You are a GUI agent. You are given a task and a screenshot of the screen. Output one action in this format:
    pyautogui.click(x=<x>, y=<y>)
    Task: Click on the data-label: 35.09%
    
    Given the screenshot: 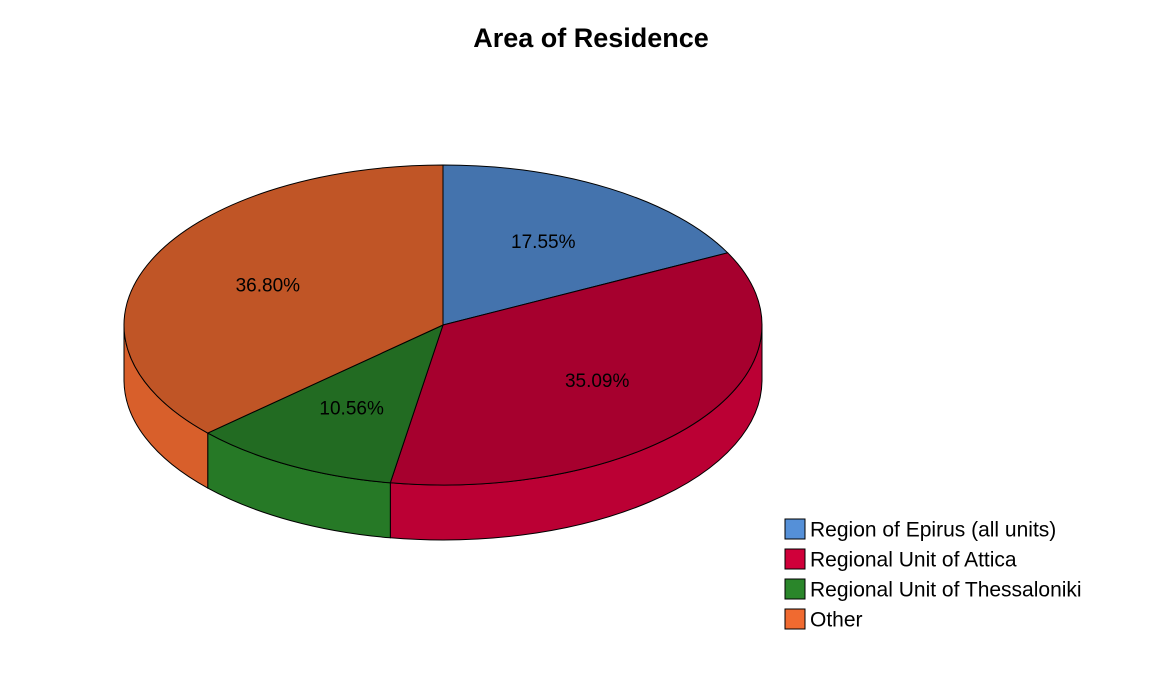 What is the action you would take?
    pyautogui.click(x=597, y=381)
    